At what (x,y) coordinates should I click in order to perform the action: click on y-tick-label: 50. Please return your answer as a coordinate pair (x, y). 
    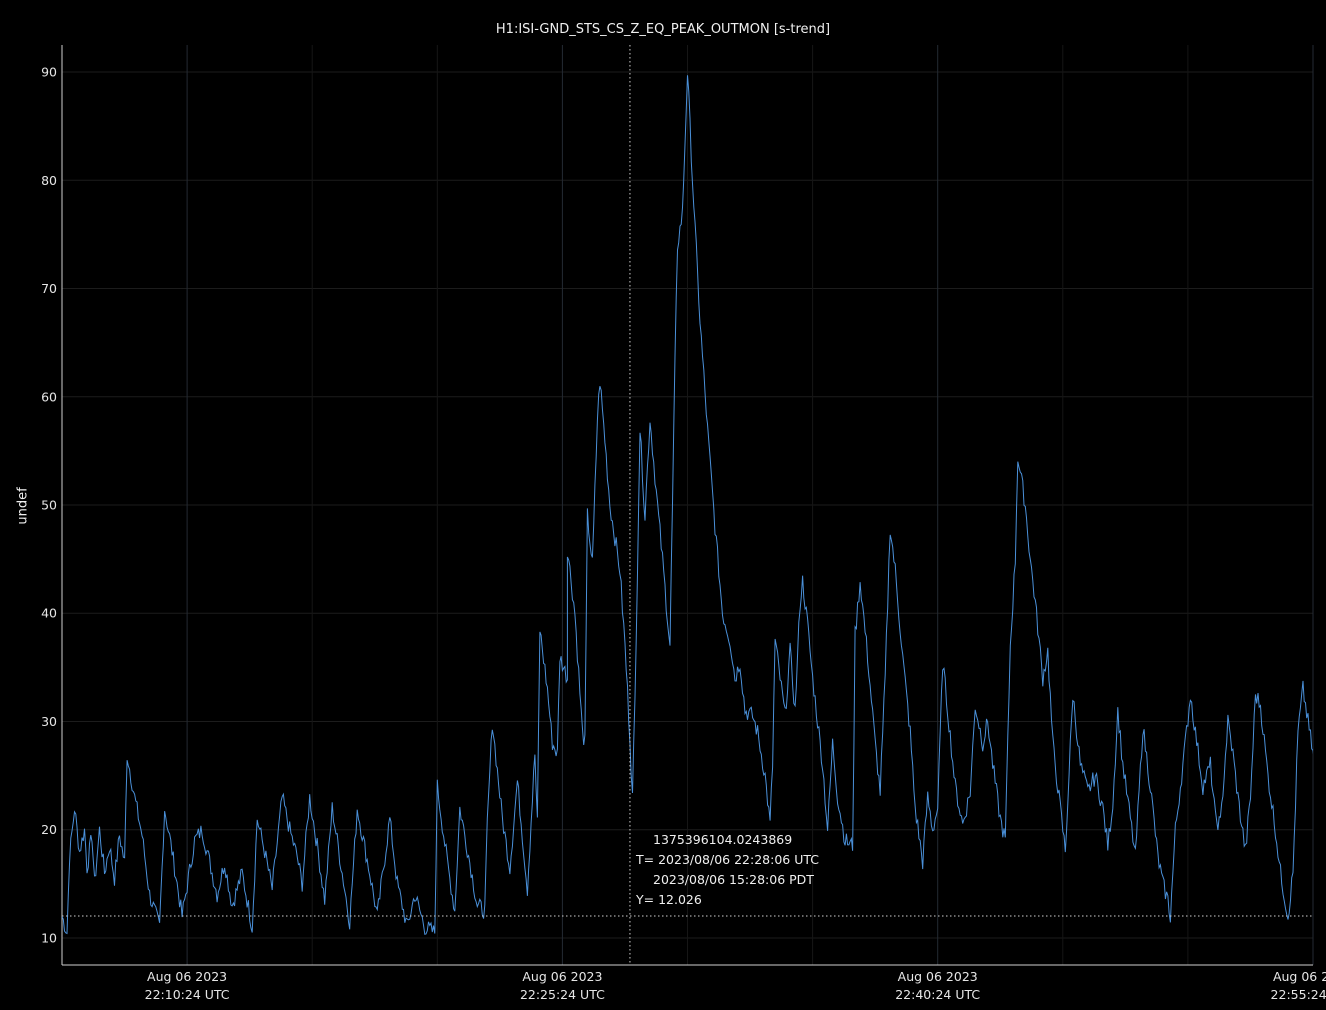
    Looking at the image, I should click on (49, 505).